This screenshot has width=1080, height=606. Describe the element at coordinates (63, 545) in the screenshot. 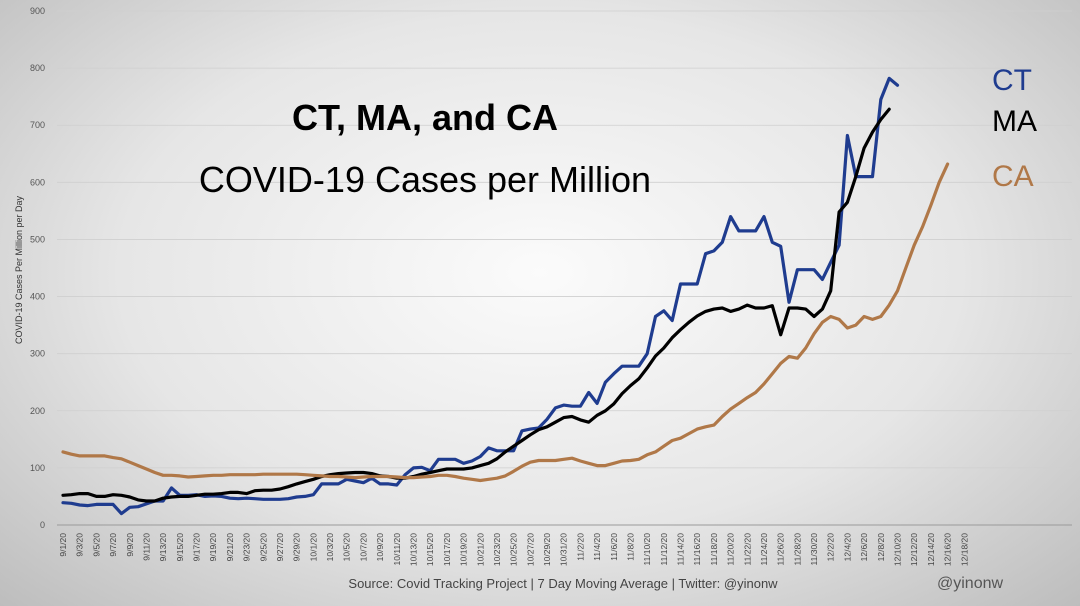

I see `x-tick-label: 9/1/20` at that location.